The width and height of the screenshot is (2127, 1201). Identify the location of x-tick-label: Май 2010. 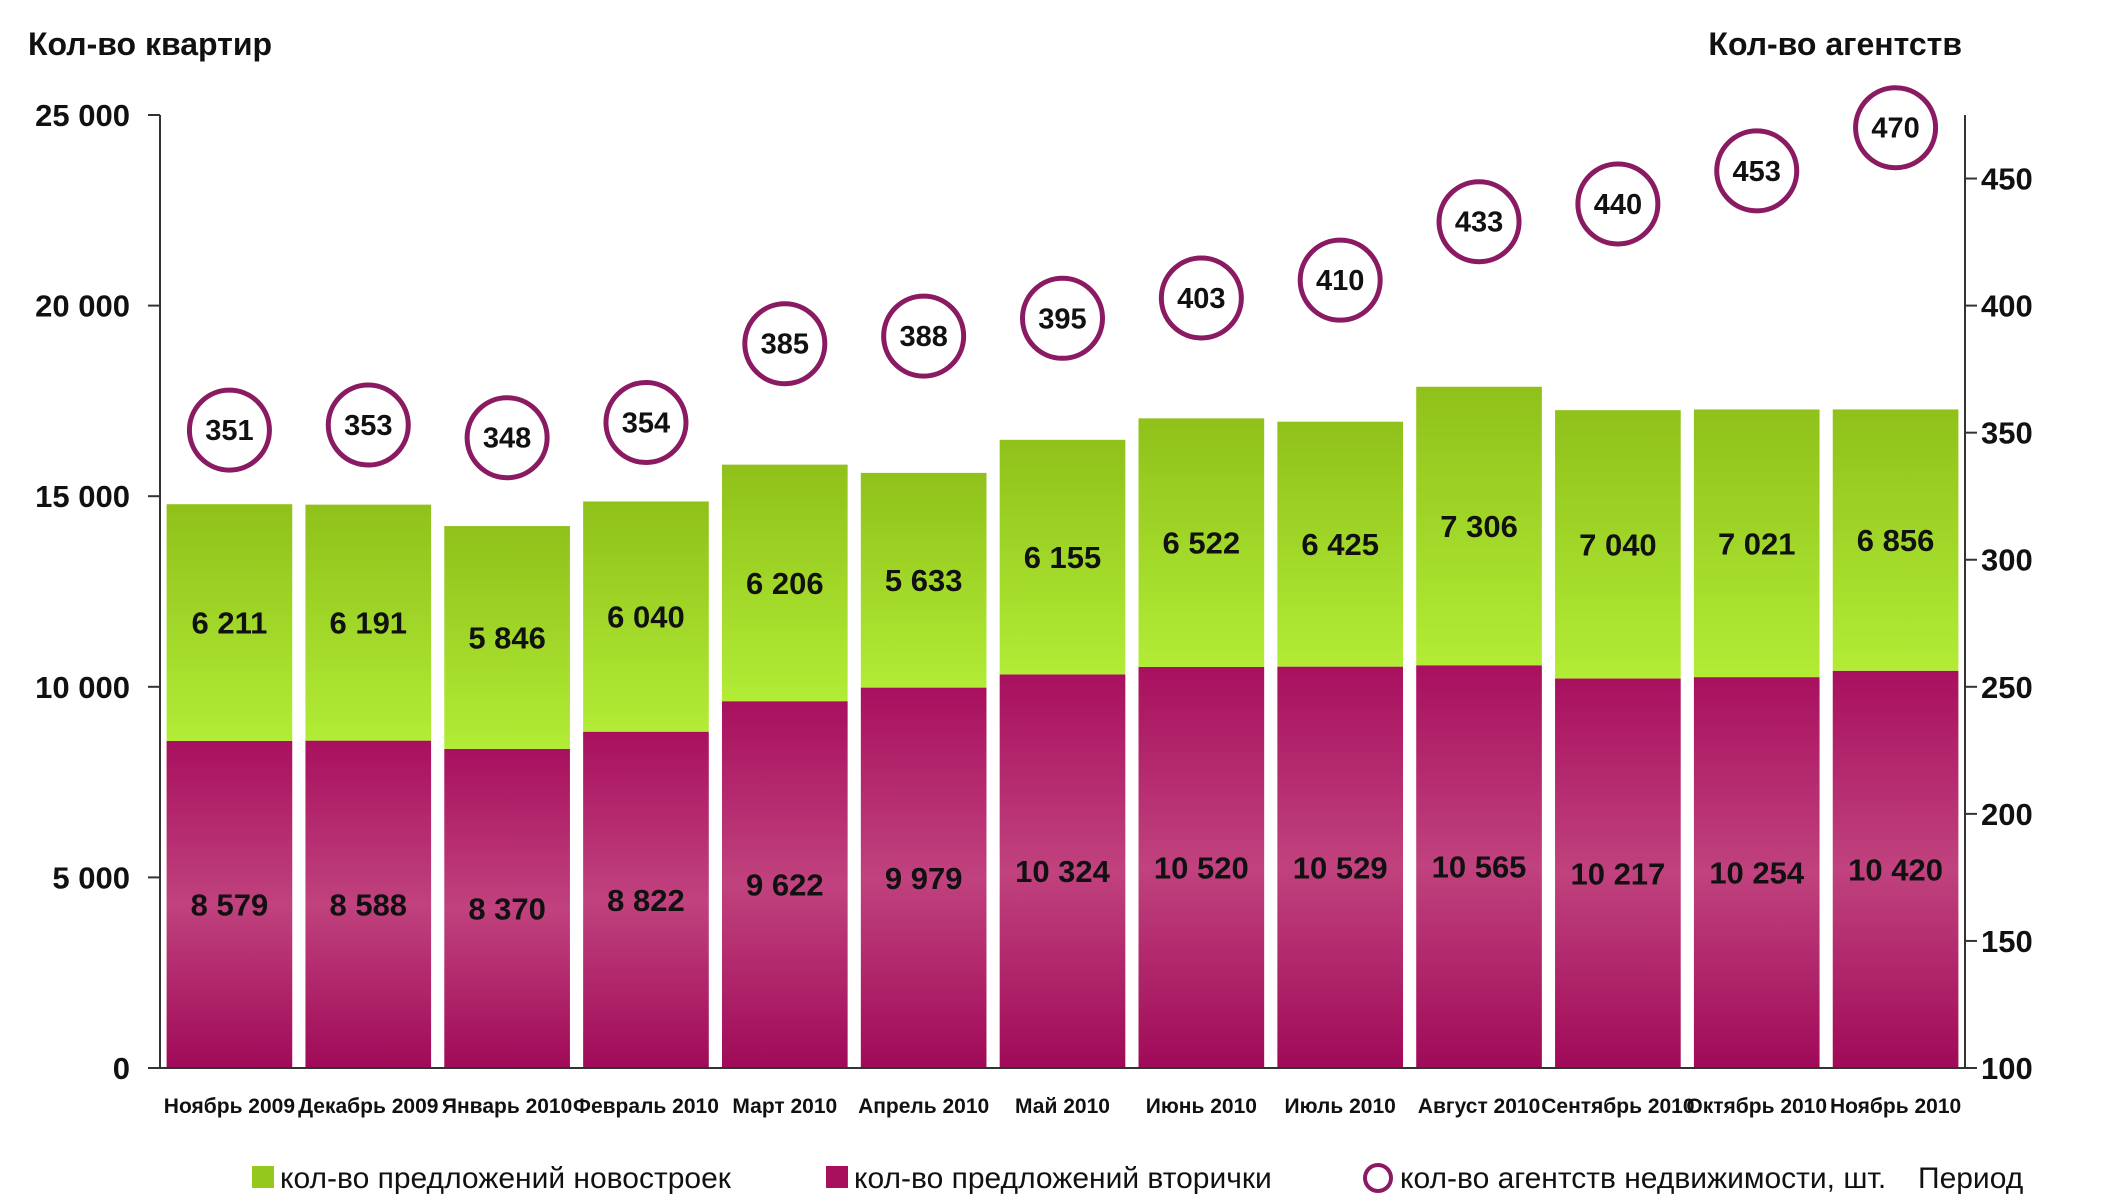
(1062, 1106).